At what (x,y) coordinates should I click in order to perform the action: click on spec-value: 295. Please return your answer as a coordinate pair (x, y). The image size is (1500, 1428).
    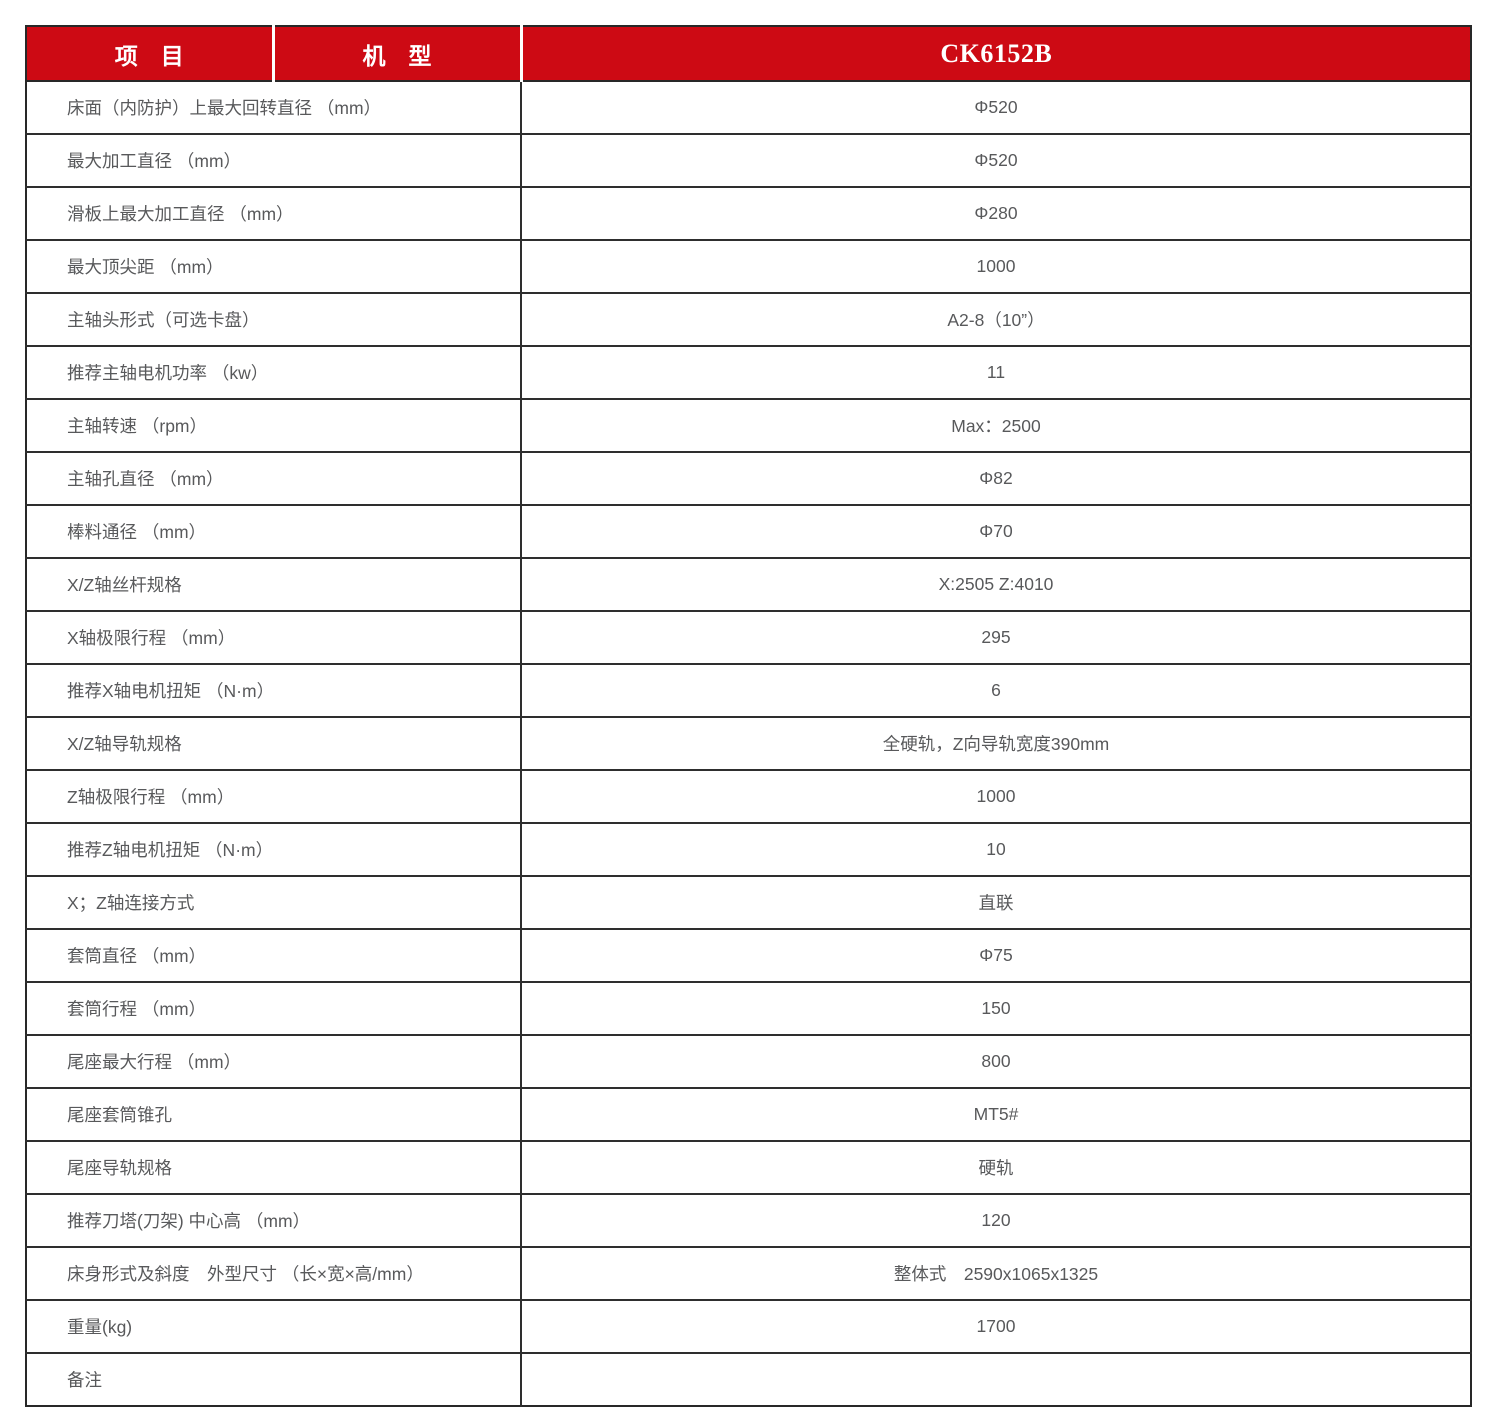
    Looking at the image, I should click on (995, 638).